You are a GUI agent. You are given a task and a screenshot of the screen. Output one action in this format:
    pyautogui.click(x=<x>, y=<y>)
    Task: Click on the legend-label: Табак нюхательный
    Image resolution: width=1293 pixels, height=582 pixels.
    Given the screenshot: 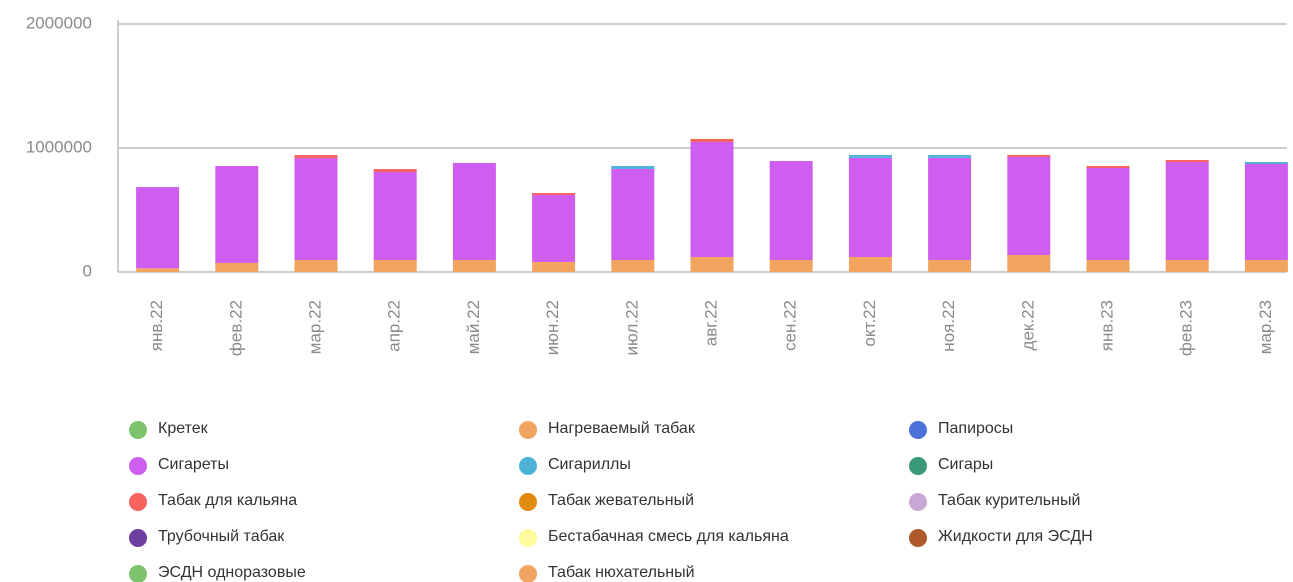 What is the action you would take?
    pyautogui.click(x=621, y=572)
    